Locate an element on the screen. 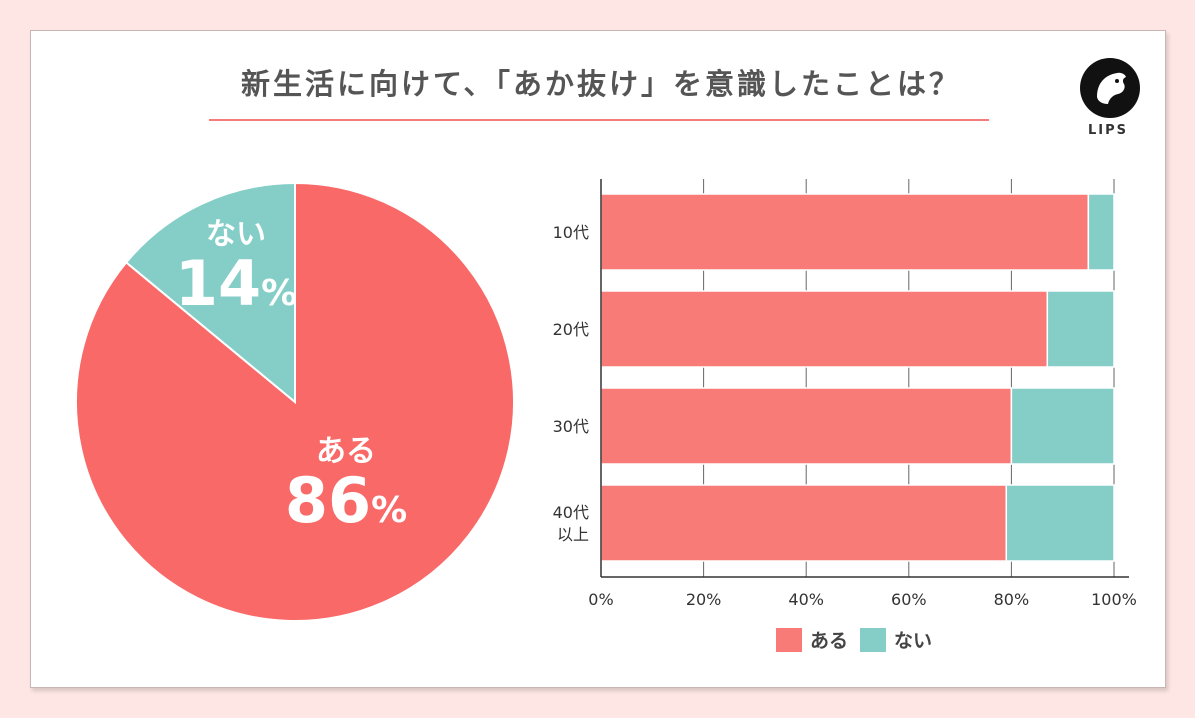 This screenshot has height=718, width=1195. lips-logo-icon is located at coordinates (1110, 88).